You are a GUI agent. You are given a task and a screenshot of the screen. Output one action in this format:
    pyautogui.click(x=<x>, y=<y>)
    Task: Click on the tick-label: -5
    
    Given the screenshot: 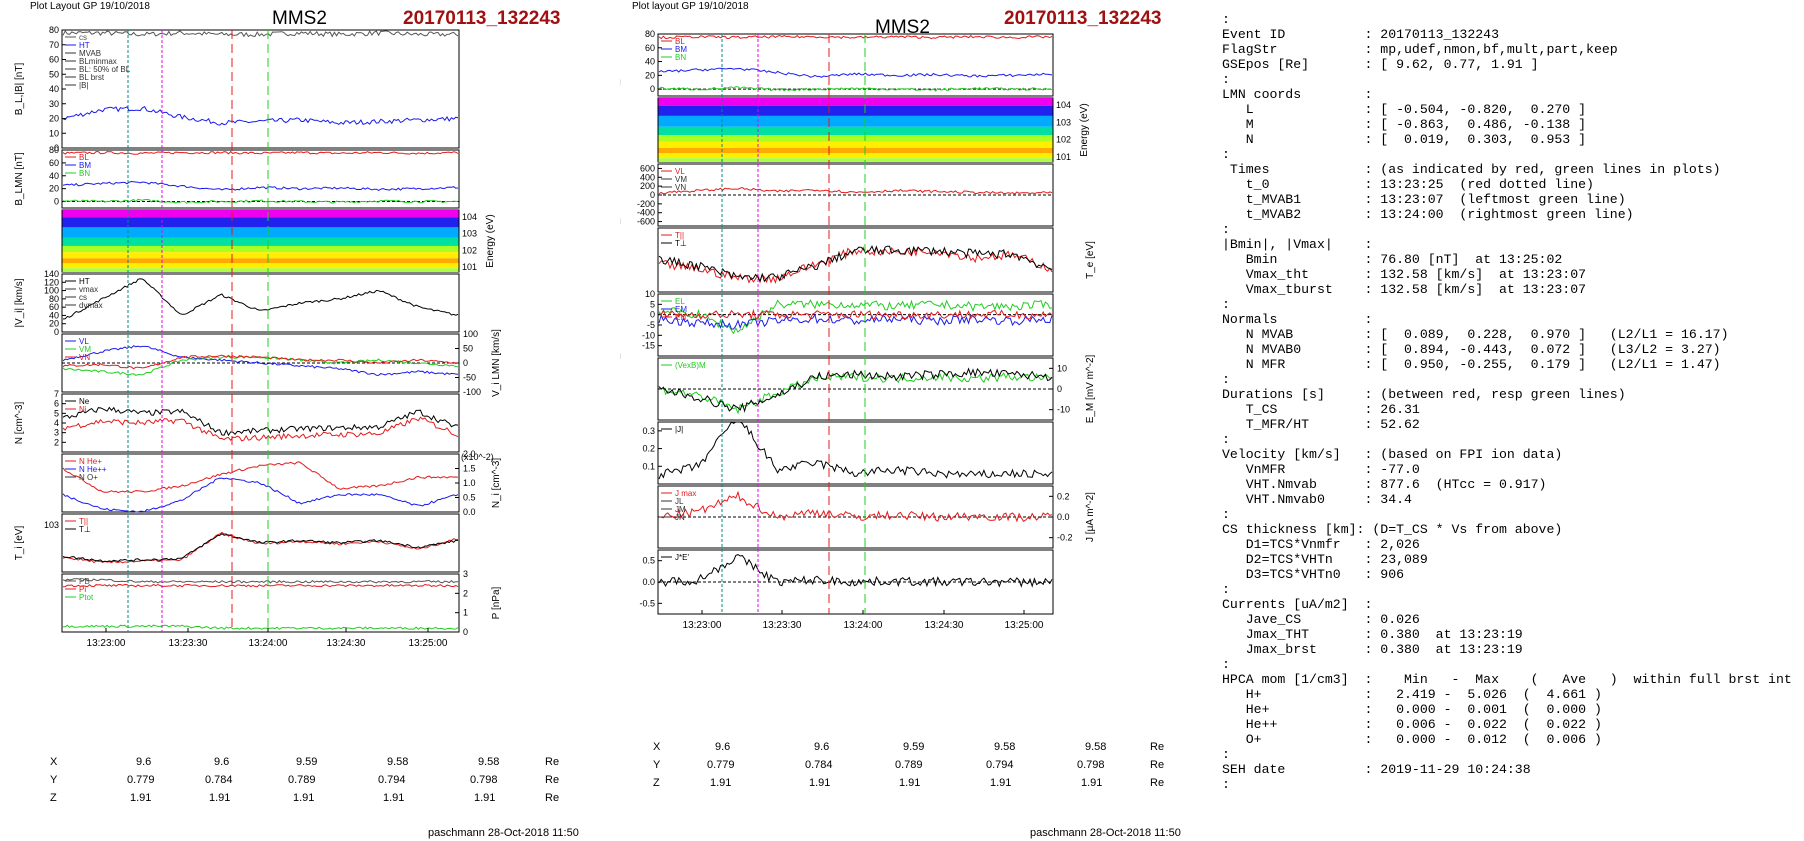 What is the action you would take?
    pyautogui.click(x=651, y=325)
    